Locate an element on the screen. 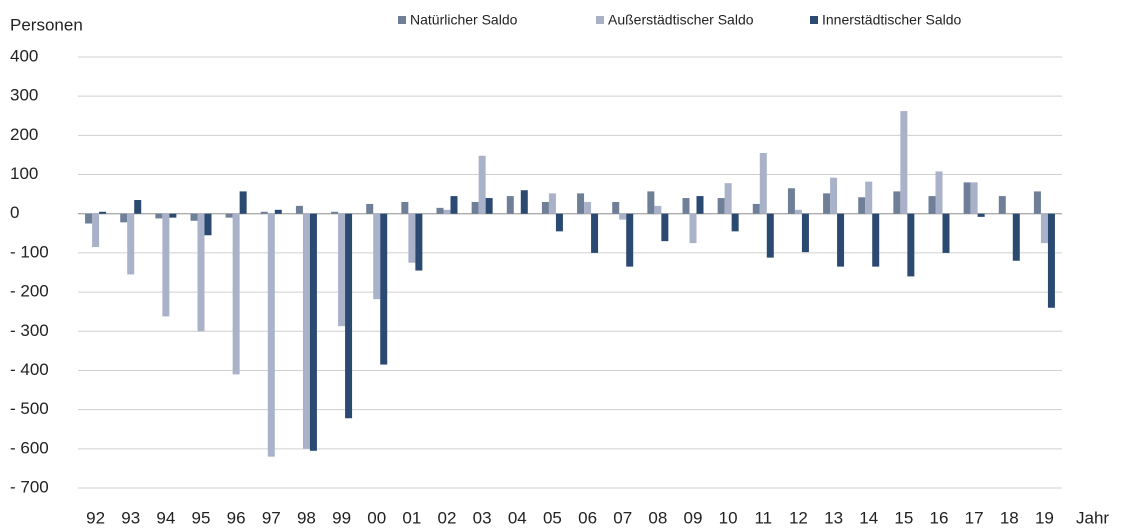 Image resolution: width=1122 pixels, height=529 pixels. x-tick-label: 93 is located at coordinates (130, 517).